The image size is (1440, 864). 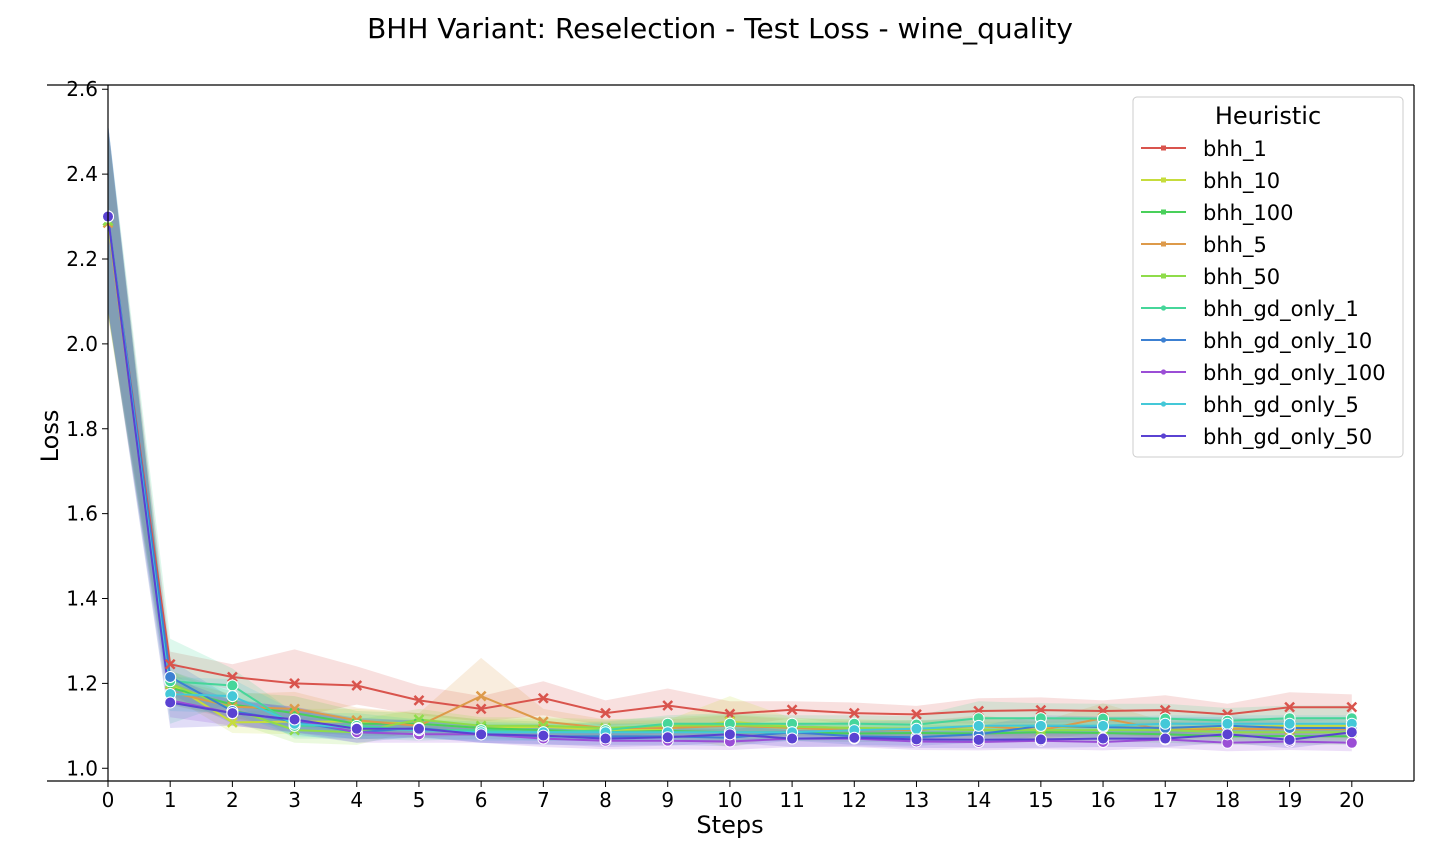 I want to click on legend-item-bhh_50: bhh_50, so click(x=1210, y=277).